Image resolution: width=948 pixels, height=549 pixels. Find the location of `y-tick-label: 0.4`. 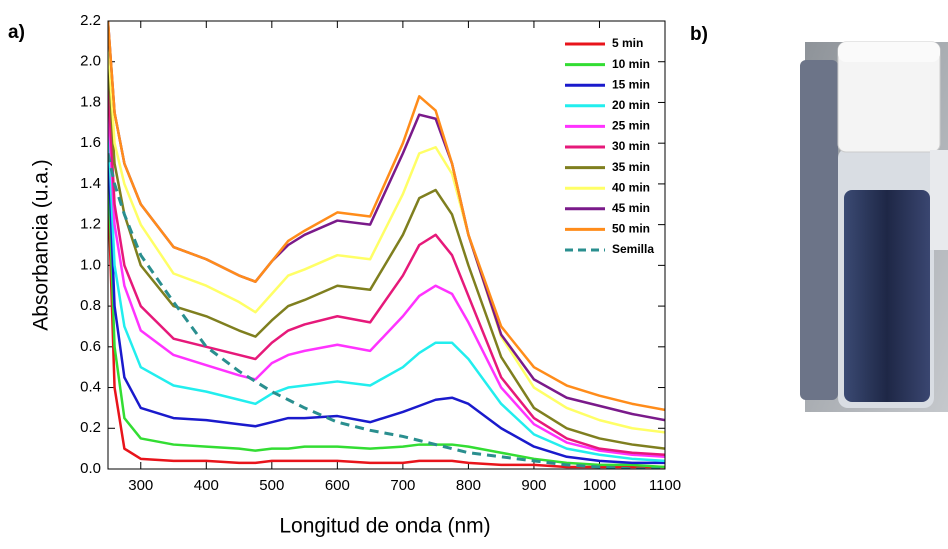

y-tick-label: 0.4 is located at coordinates (90, 387).